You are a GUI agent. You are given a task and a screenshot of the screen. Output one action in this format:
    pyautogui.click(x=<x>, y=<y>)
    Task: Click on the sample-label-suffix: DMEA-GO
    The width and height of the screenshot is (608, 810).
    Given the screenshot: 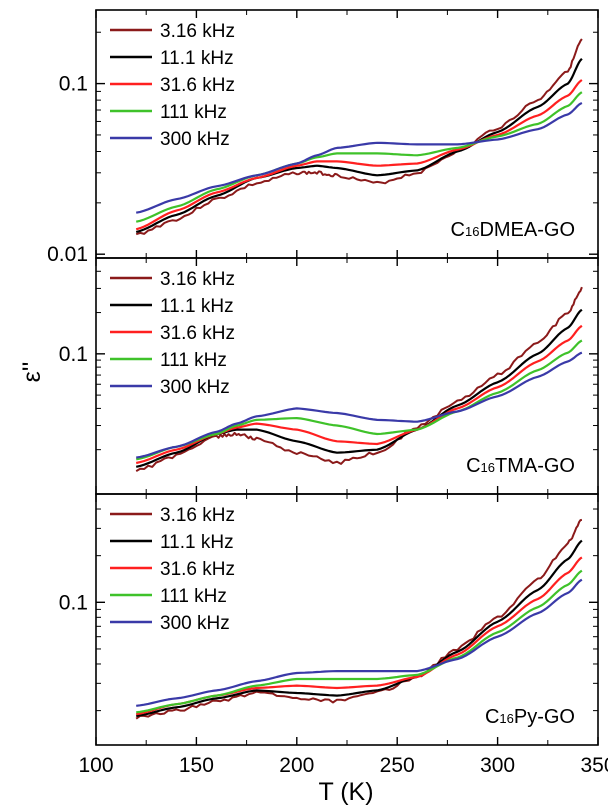 What is the action you would take?
    pyautogui.click(x=527, y=230)
    